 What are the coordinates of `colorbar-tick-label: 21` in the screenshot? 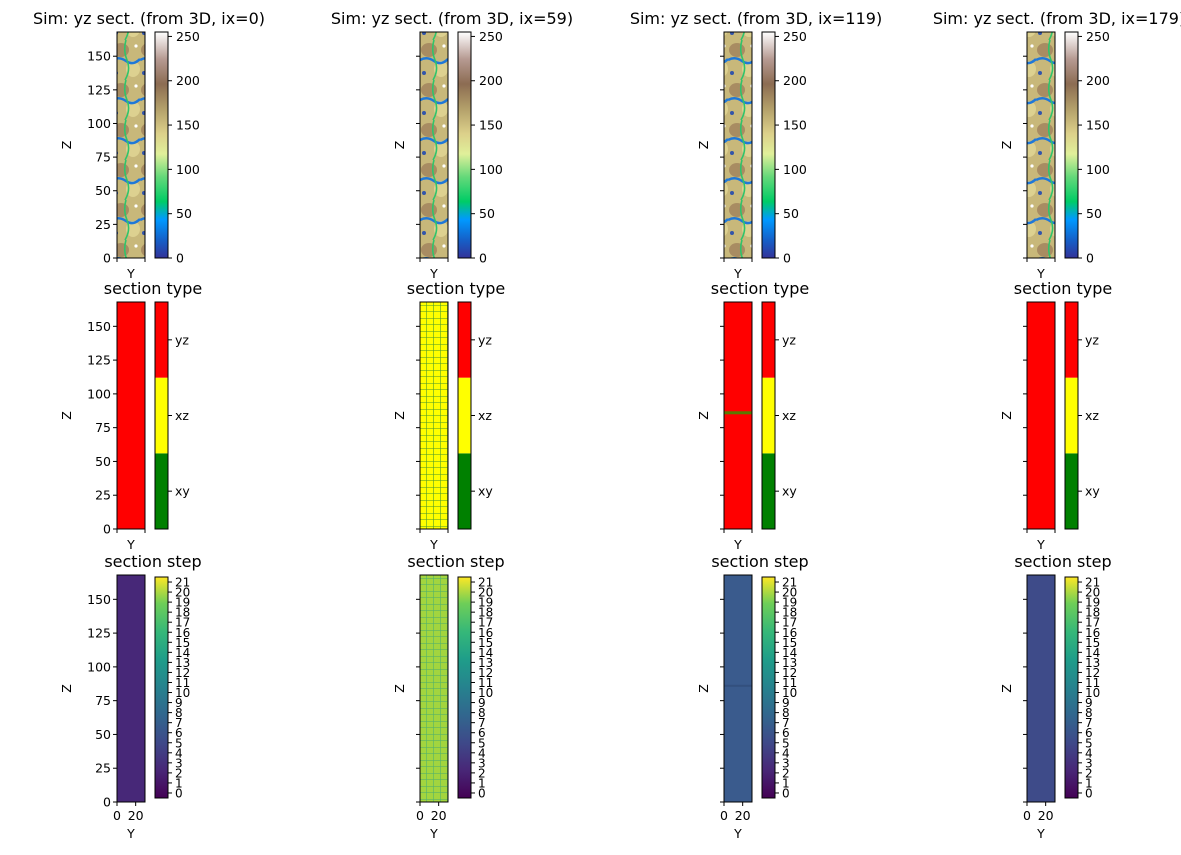 It's located at (182, 583).